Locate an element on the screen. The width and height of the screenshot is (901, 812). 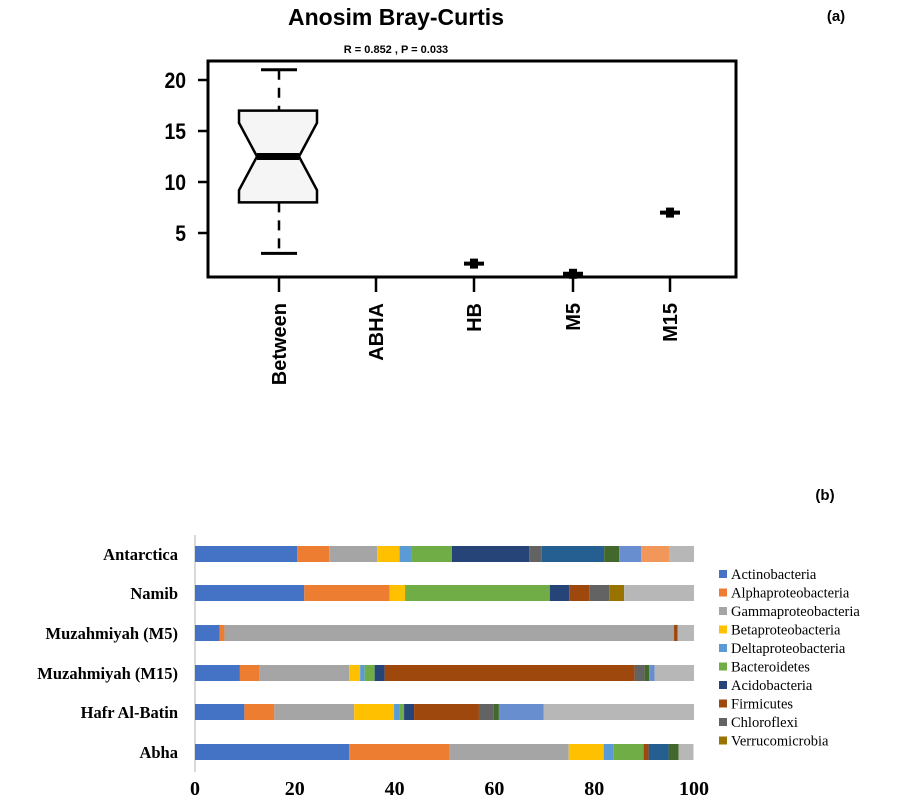
legend-swatch-acido is located at coordinates (723, 685).